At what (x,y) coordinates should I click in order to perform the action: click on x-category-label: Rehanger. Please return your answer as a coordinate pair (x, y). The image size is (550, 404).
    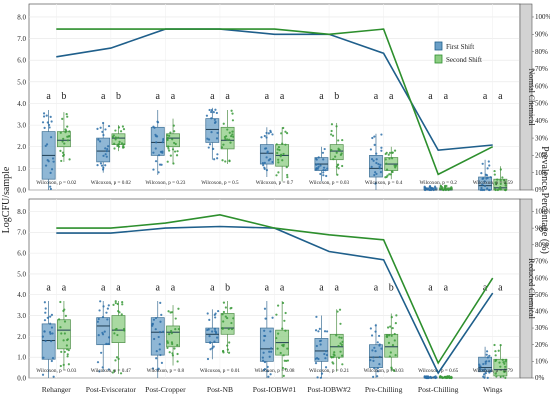
    Looking at the image, I should click on (57, 389).